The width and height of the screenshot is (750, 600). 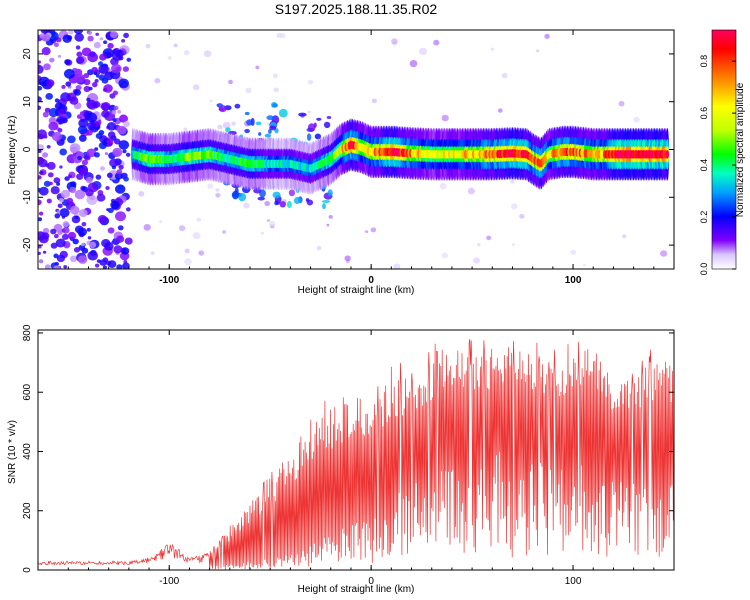 What do you see at coordinates (27, 332) in the screenshot?
I see `y-tick-label: 800` at bounding box center [27, 332].